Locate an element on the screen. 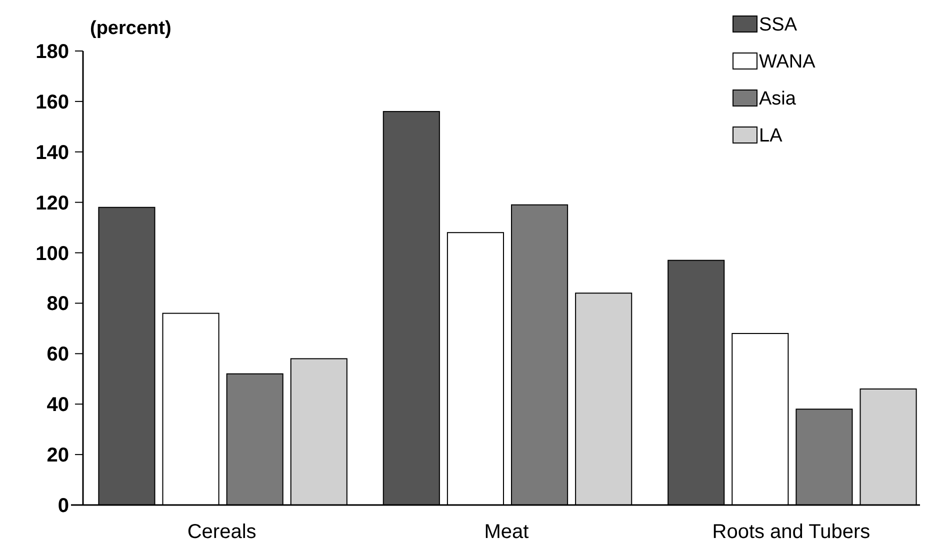  y-tick-label: 120 is located at coordinates (52, 203).